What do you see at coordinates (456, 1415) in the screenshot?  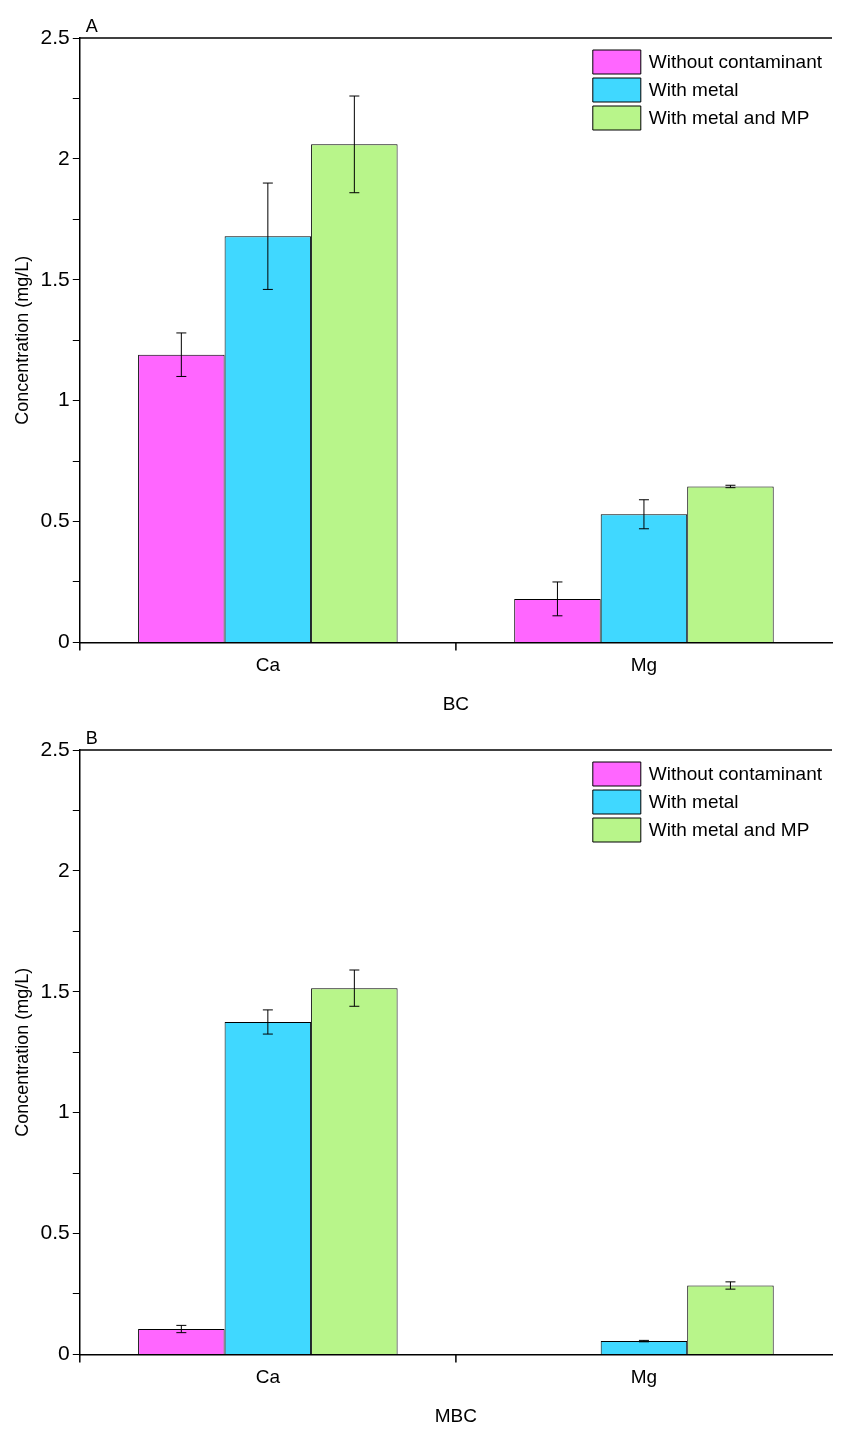 I see `x-axis-title: MBC` at bounding box center [456, 1415].